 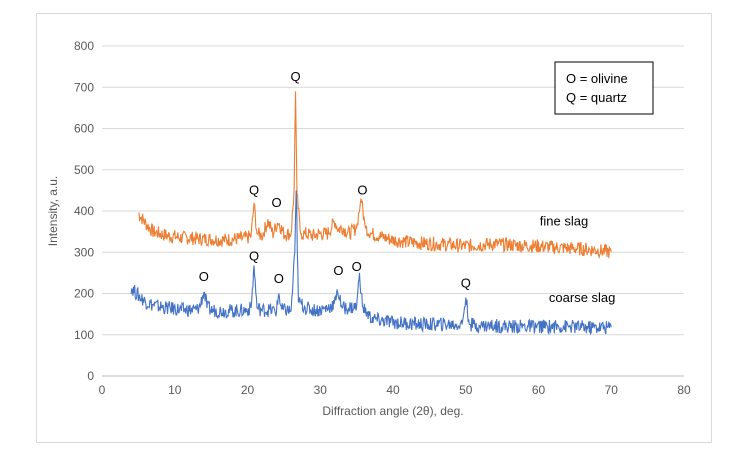 What do you see at coordinates (279, 278) in the screenshot?
I see `peak-label-O-6: O` at bounding box center [279, 278].